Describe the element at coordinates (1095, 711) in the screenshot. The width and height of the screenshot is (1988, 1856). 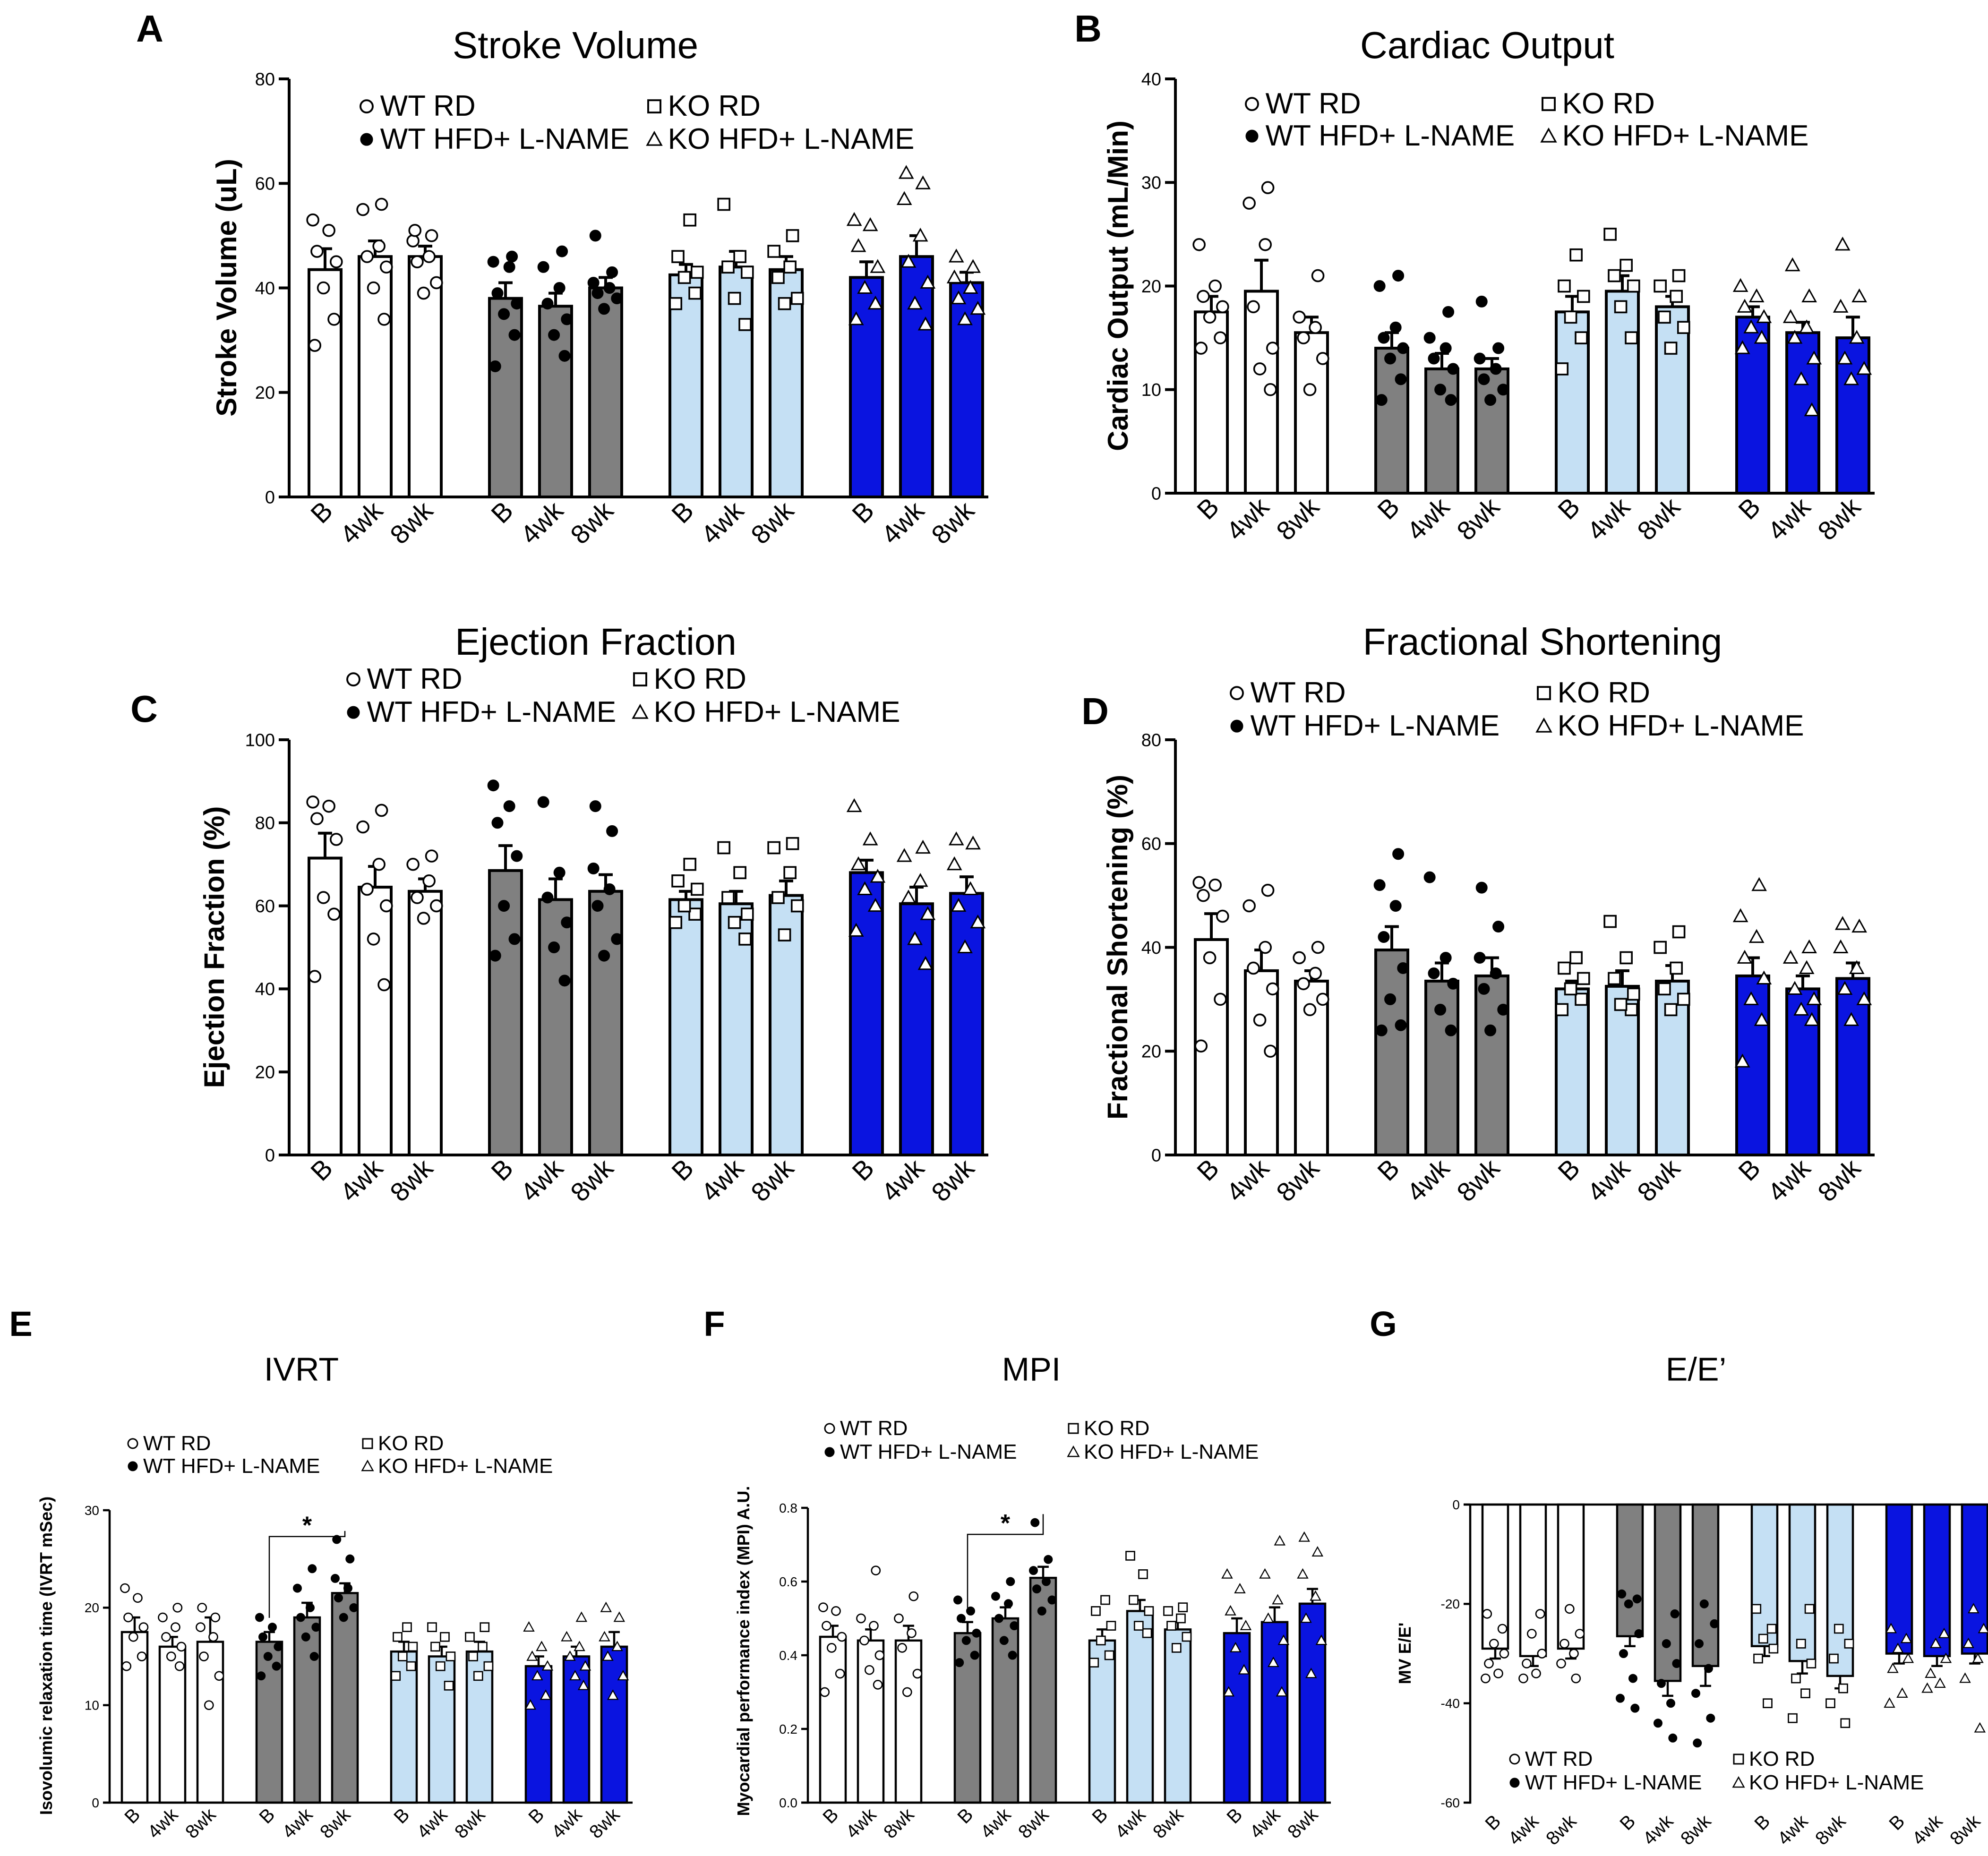
I see `panel-letter: D` at that location.